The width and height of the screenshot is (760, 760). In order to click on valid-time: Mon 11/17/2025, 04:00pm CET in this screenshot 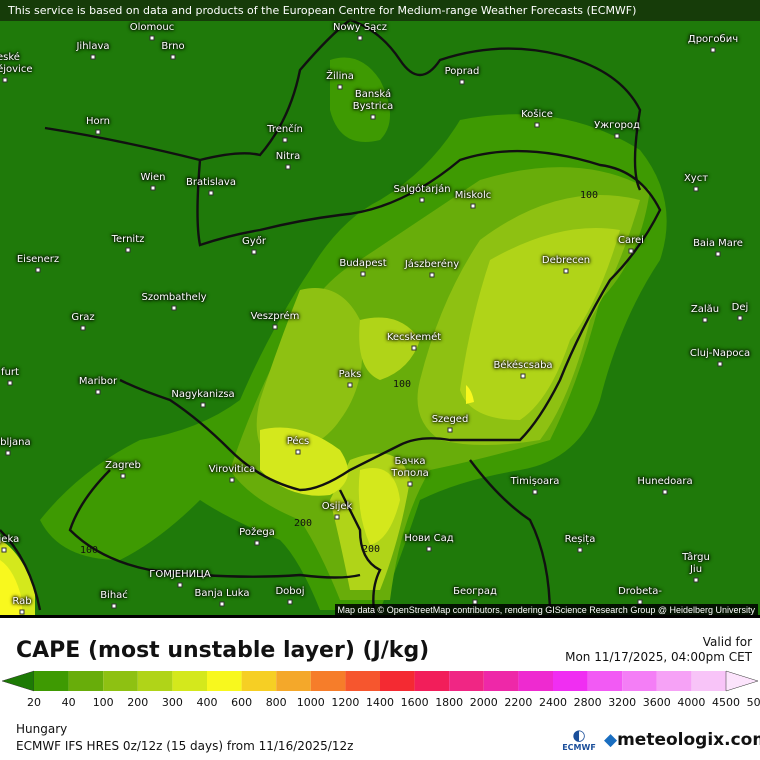, I will do `click(658, 657)`.